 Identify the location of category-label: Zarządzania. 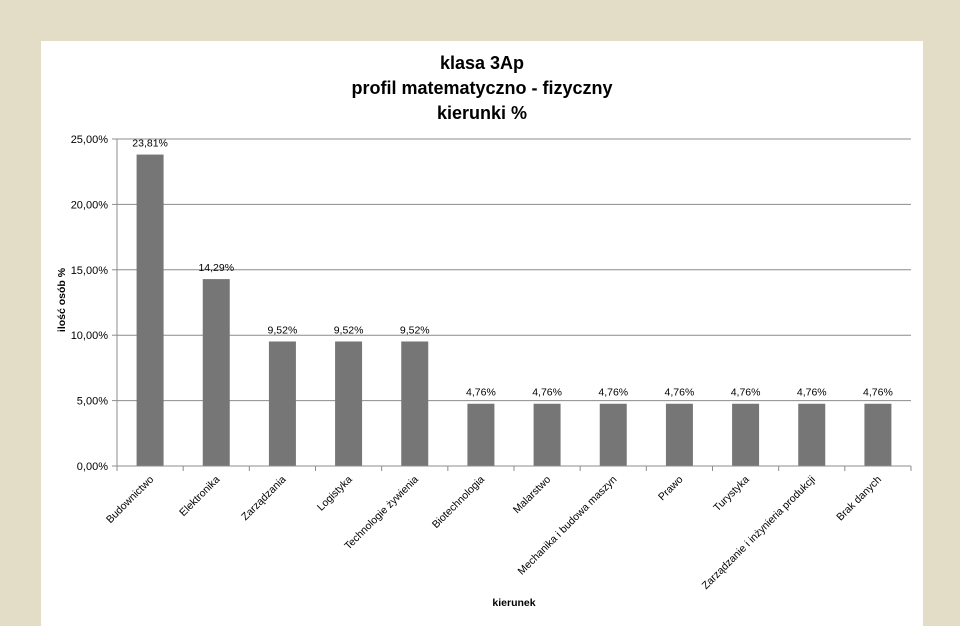
(263, 498).